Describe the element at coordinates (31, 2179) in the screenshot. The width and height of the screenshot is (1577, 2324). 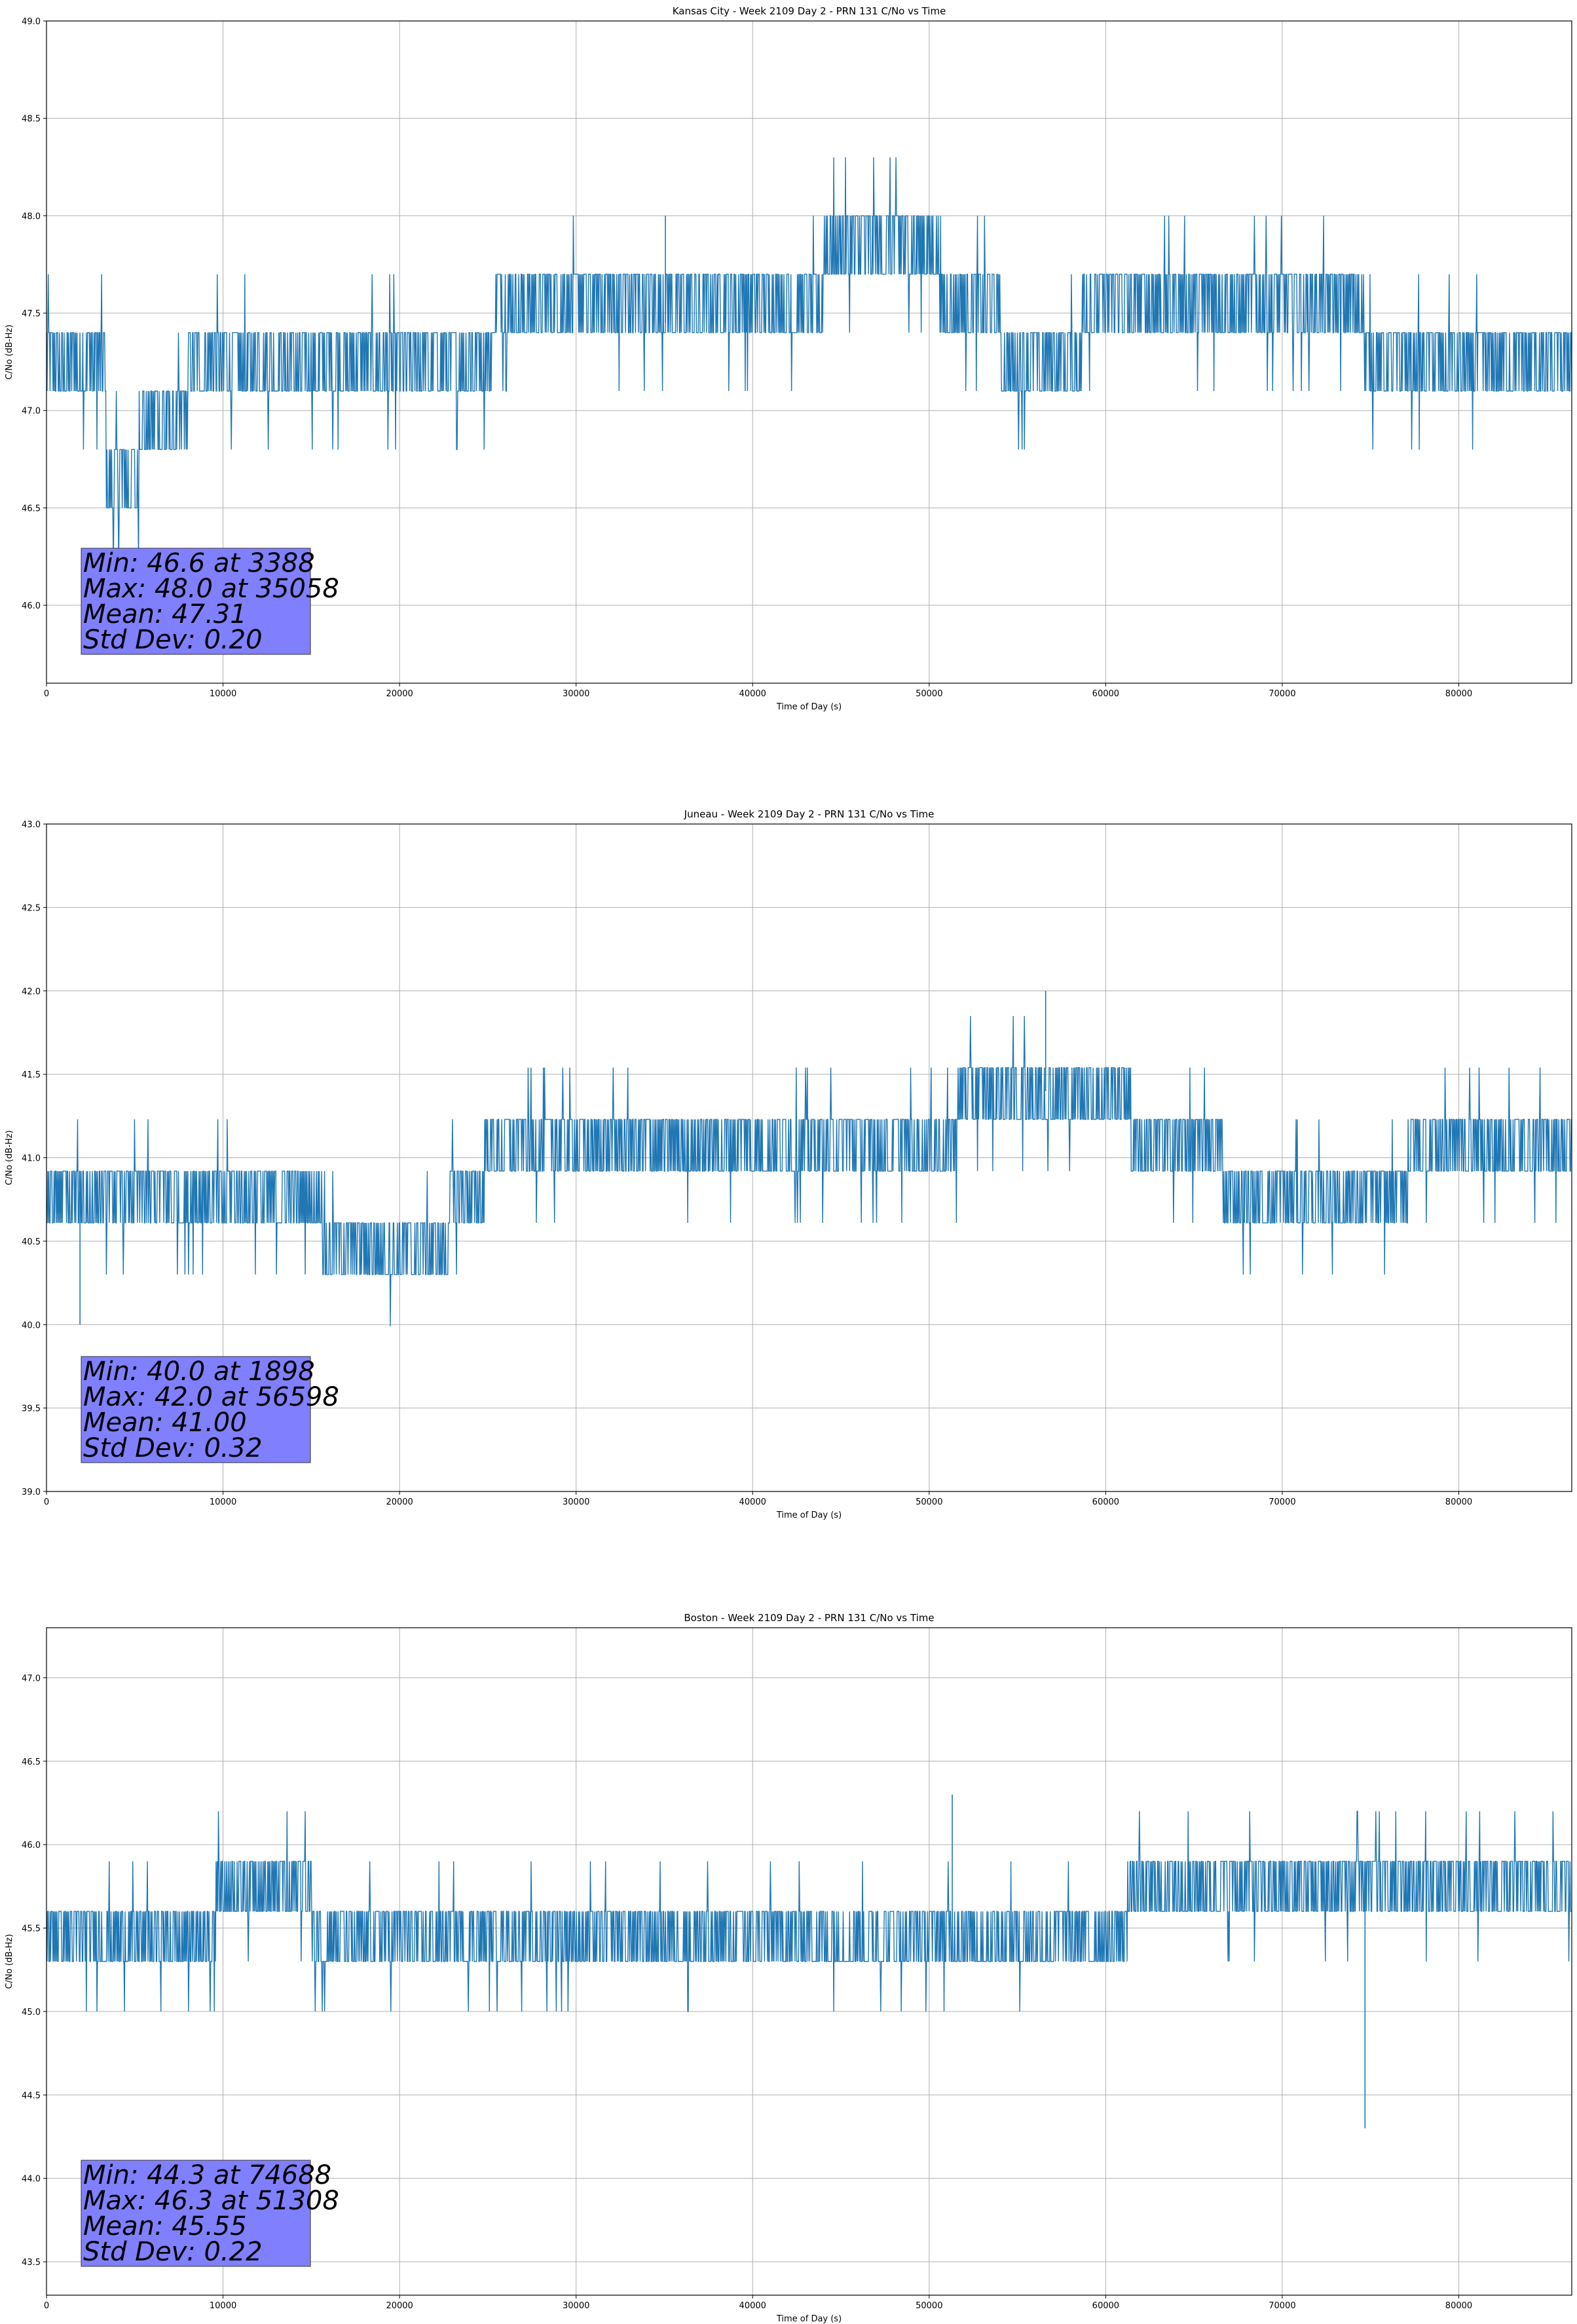
I see `y-tick-label: 44.0` at that location.